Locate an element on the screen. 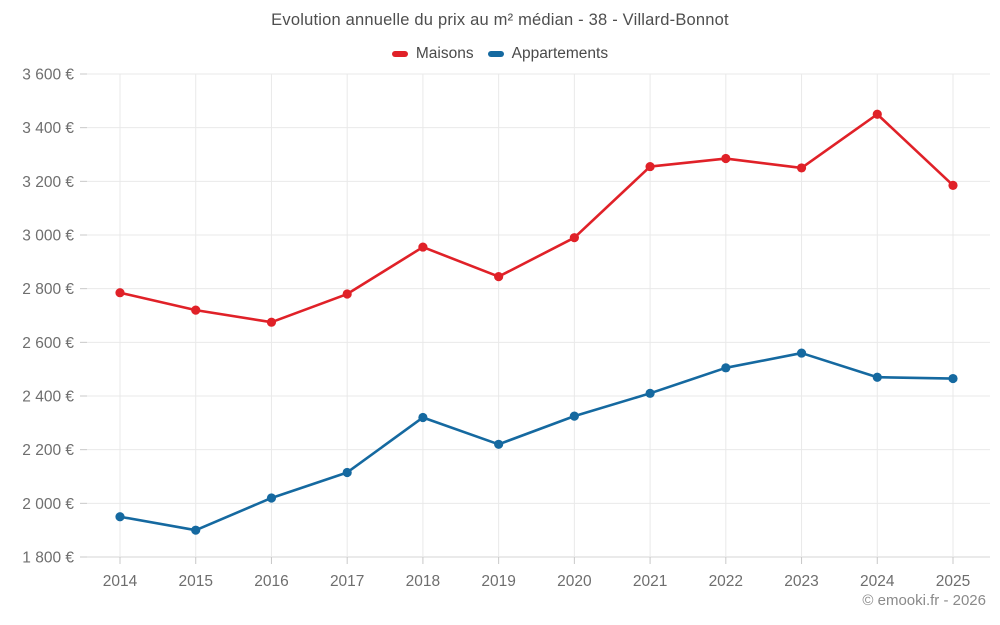 The width and height of the screenshot is (1000, 625). legend-item-appartements: Appartements is located at coordinates (548, 54).